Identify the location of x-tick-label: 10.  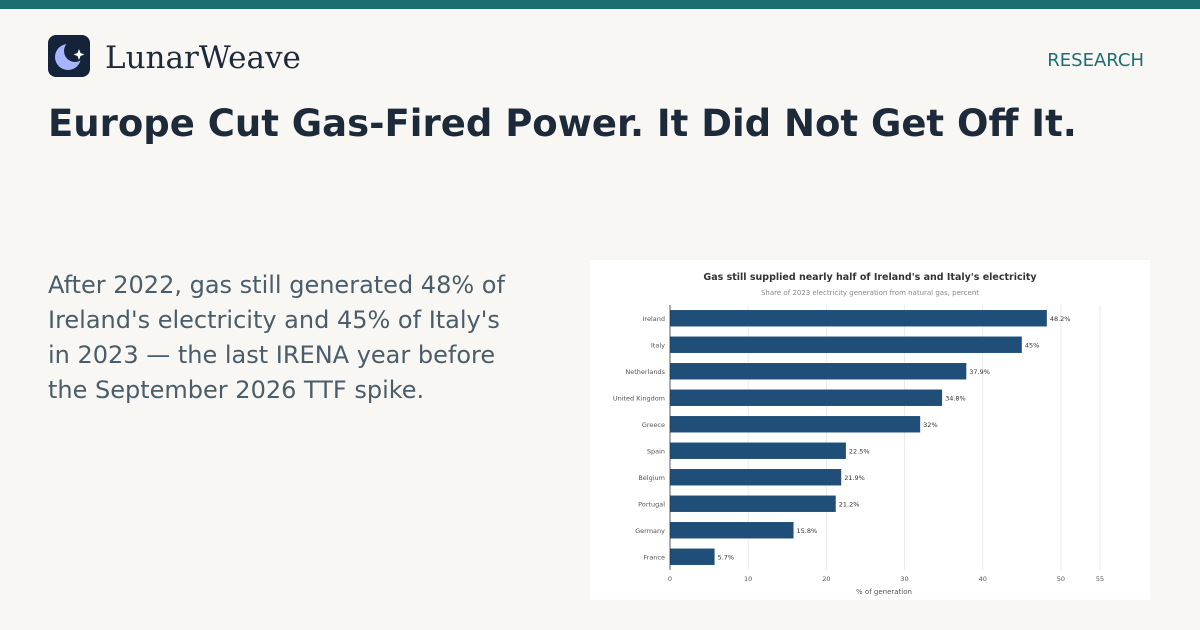
(748, 579).